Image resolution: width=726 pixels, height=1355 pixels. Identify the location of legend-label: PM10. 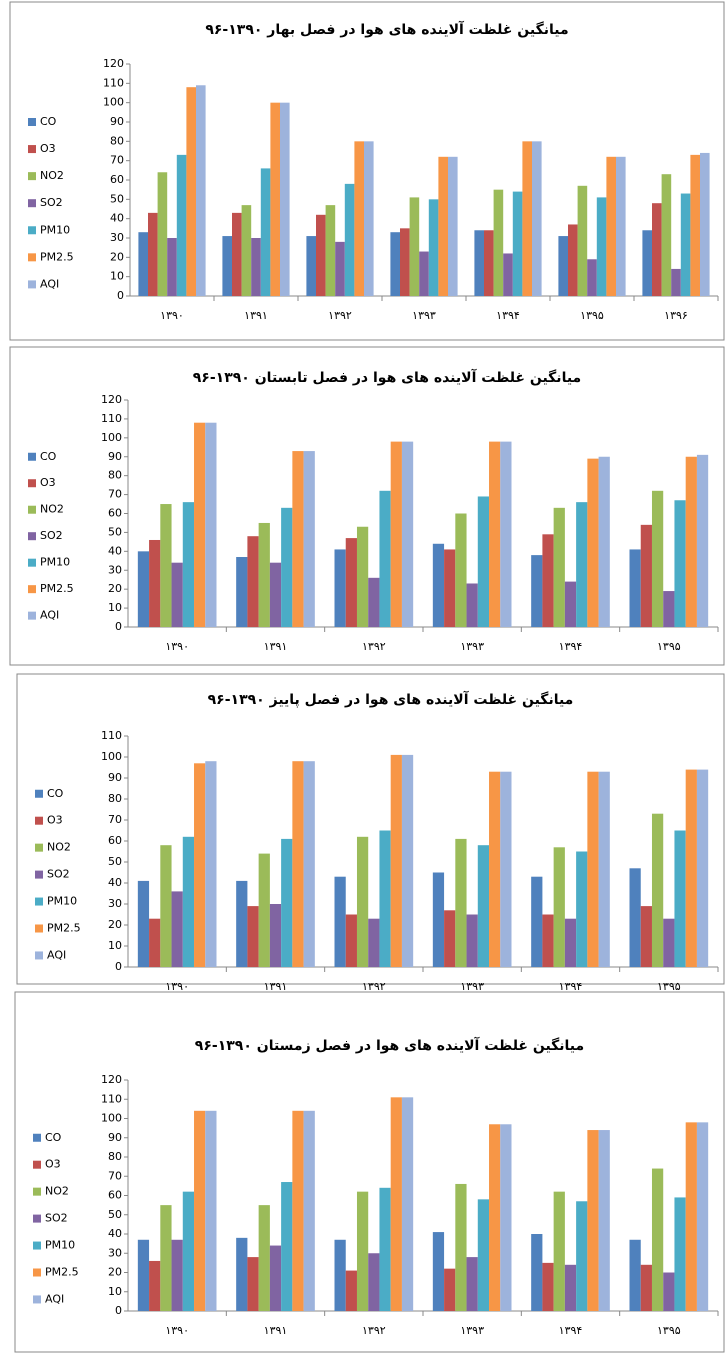
(55, 562).